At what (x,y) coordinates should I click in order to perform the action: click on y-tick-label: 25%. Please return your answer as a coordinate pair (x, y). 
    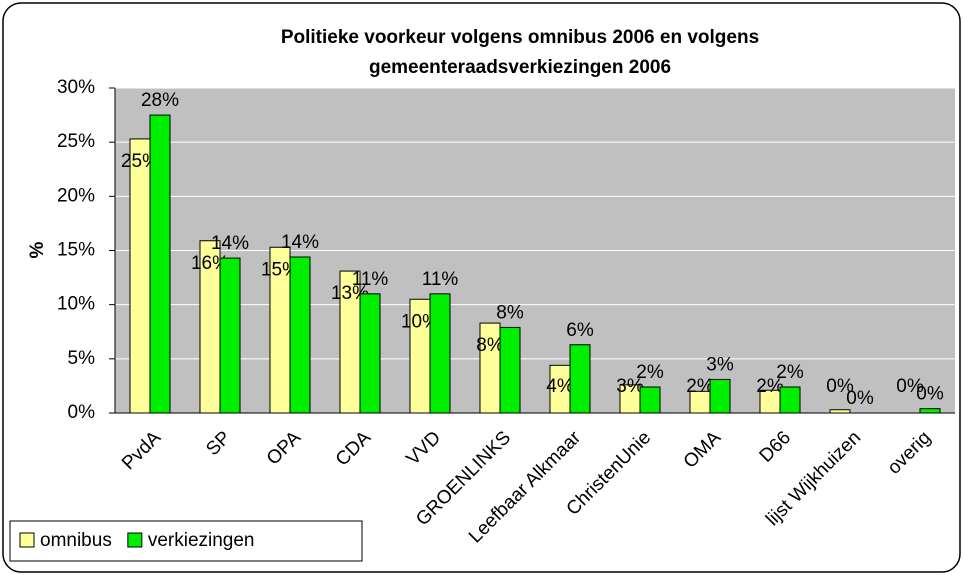
    Looking at the image, I should click on (76, 141).